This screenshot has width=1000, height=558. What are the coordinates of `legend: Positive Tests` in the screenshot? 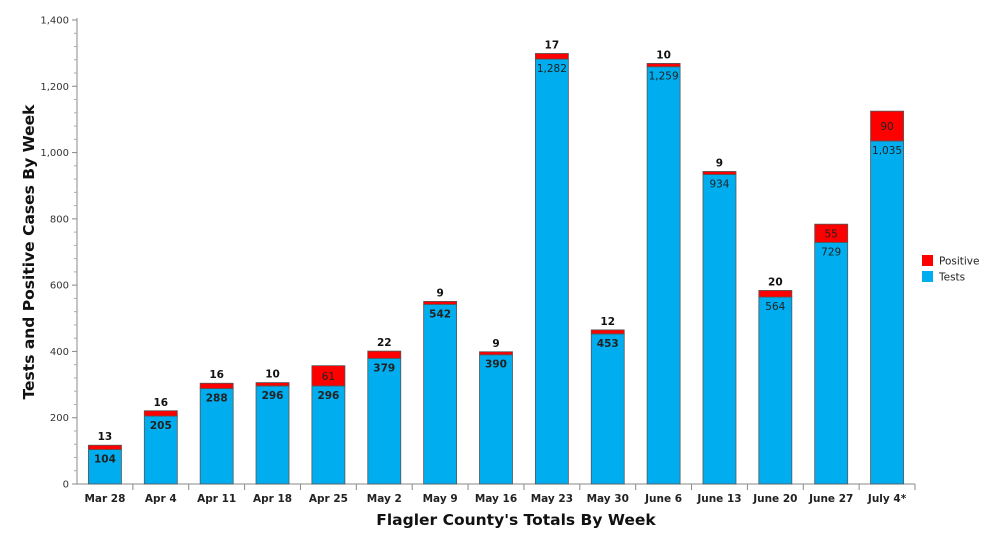 It's located at (950, 269).